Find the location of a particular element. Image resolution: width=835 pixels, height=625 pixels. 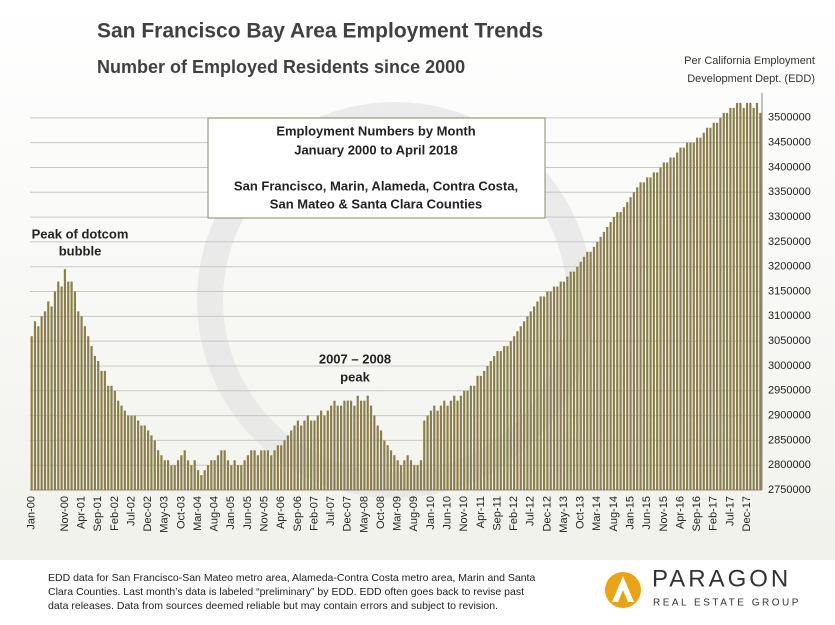

y-tick-label: 2800000 is located at coordinates (789, 465).